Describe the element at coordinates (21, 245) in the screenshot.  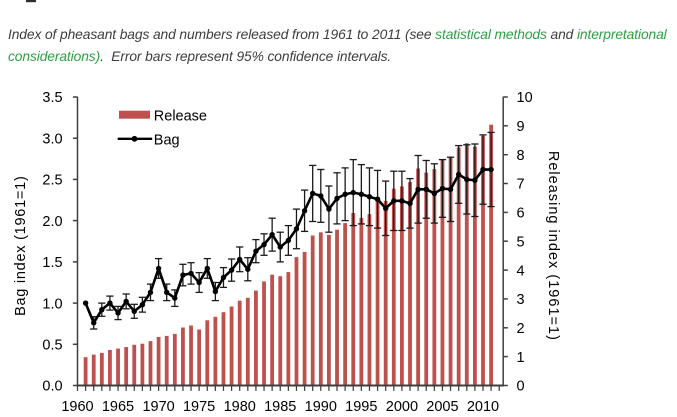
I see `svg-text: Bag index (1961=1)` at that location.